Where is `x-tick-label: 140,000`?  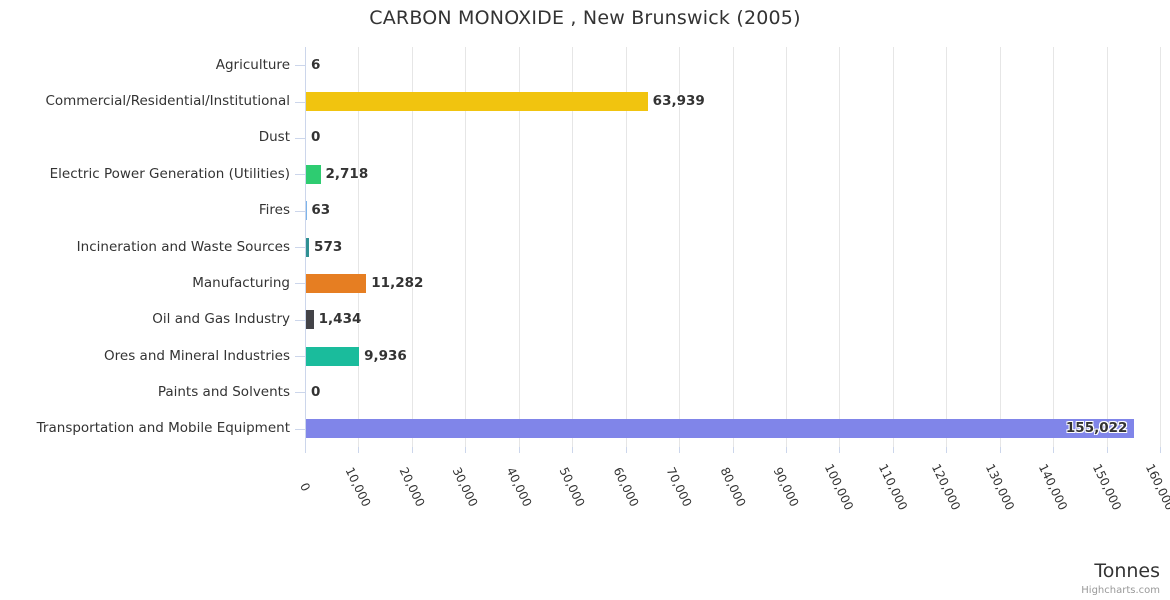 x-tick-label: 140,000 is located at coordinates (1053, 487).